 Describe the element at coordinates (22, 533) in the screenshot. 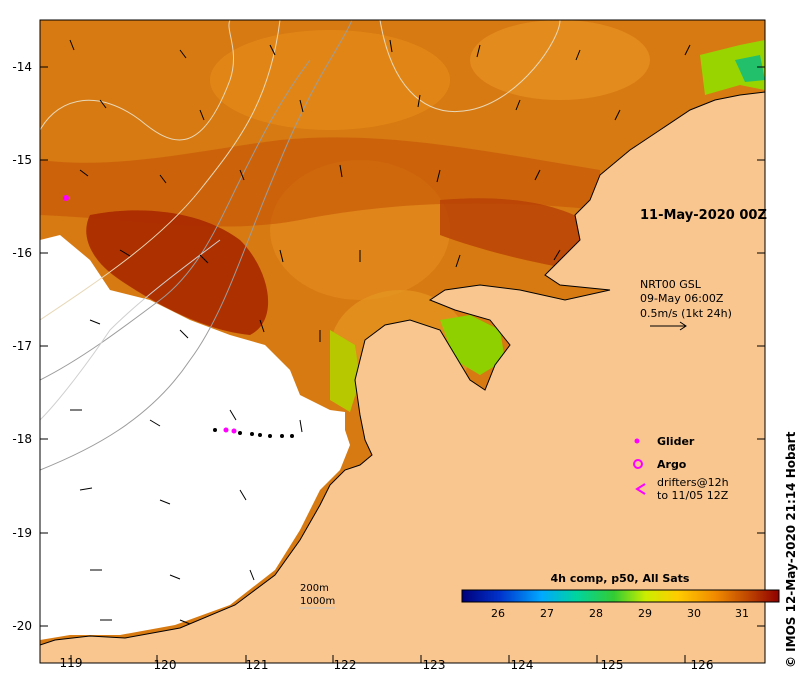

I see `y-tick-19: -19` at that location.